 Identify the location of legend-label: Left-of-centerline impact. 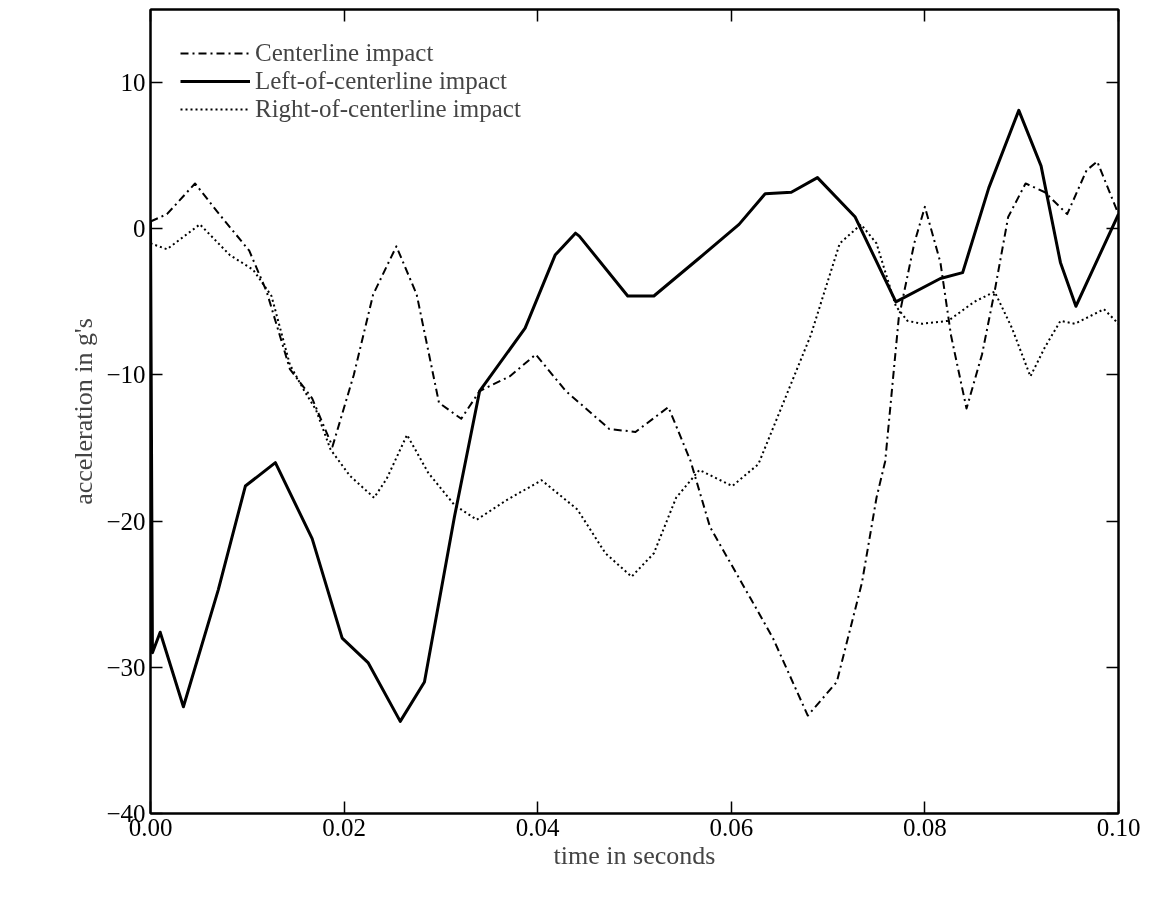
(381, 81).